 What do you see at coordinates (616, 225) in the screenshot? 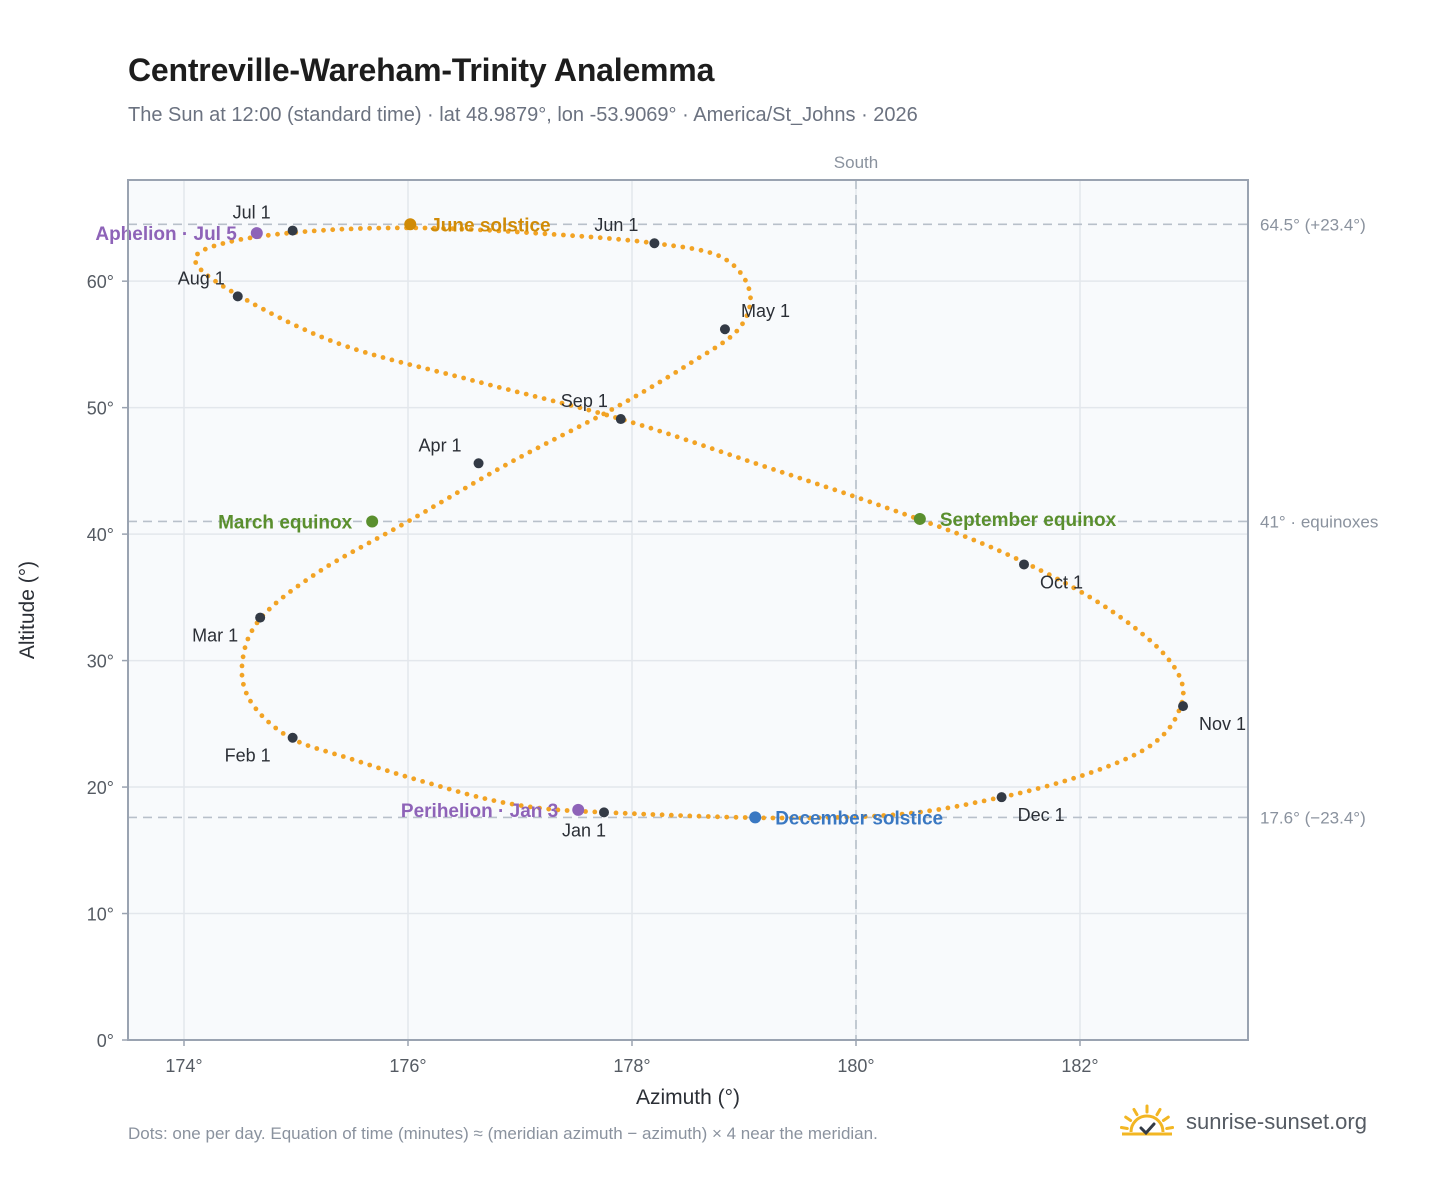
I see `month-label: Jun 1` at bounding box center [616, 225].